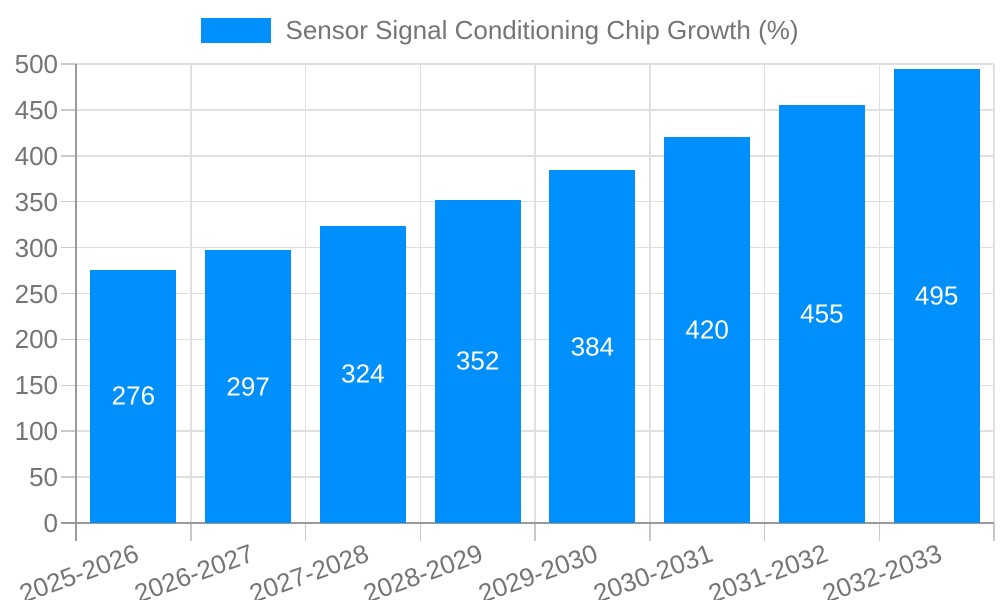 This screenshot has width=1000, height=600. I want to click on bar-value-label: 420, so click(707, 329).